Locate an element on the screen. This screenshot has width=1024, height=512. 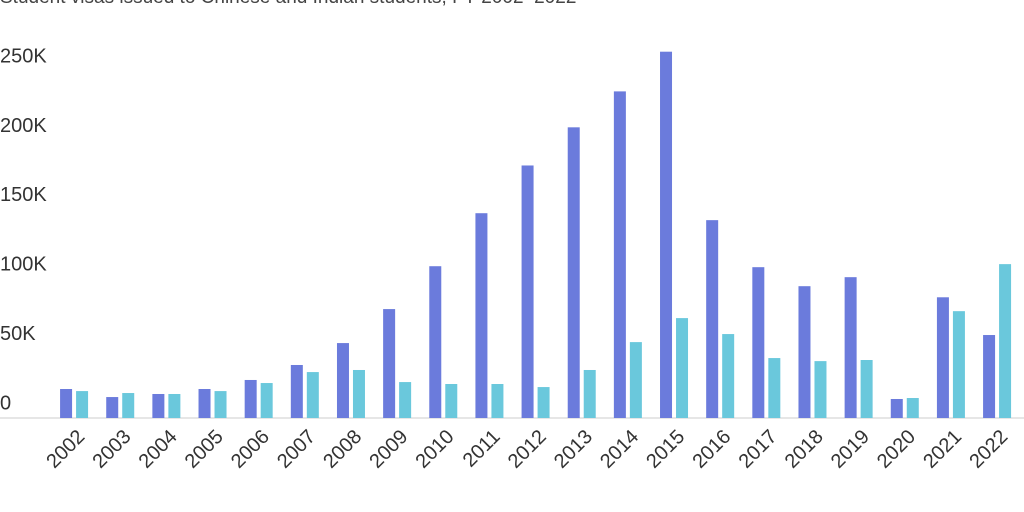
x-tick-label: 2021 is located at coordinates (942, 449).